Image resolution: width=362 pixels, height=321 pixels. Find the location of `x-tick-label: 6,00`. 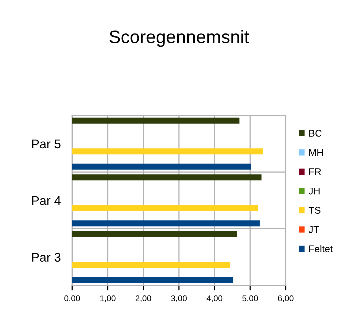

x-tick-label: 6,00 is located at coordinates (286, 299).